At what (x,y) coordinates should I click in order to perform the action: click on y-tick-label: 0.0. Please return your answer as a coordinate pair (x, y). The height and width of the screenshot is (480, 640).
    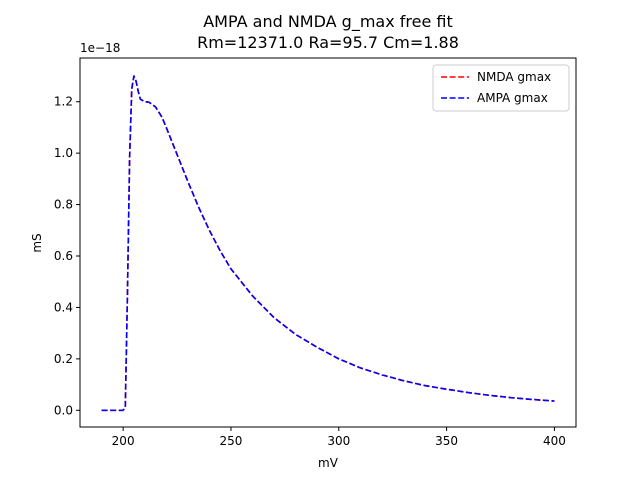
    Looking at the image, I should click on (63, 410).